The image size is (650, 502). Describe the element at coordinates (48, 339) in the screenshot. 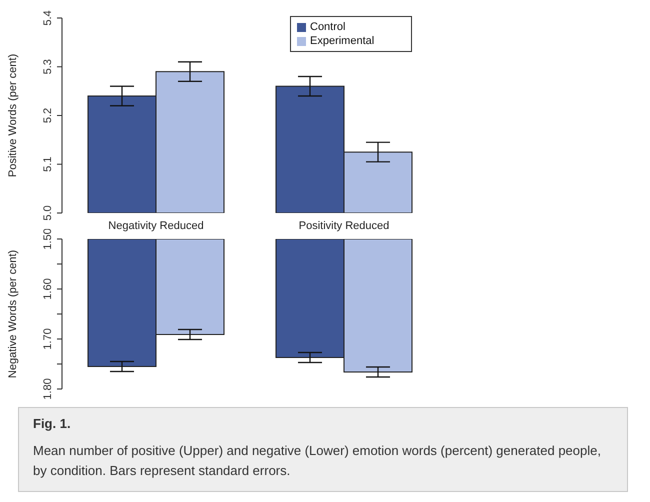

I see `y-tick-label: 1.70` at that location.